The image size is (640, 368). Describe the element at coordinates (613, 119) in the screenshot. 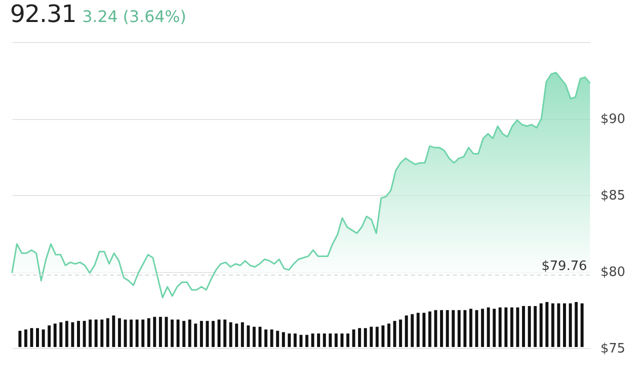

I see `y-tick-label: $90` at that location.